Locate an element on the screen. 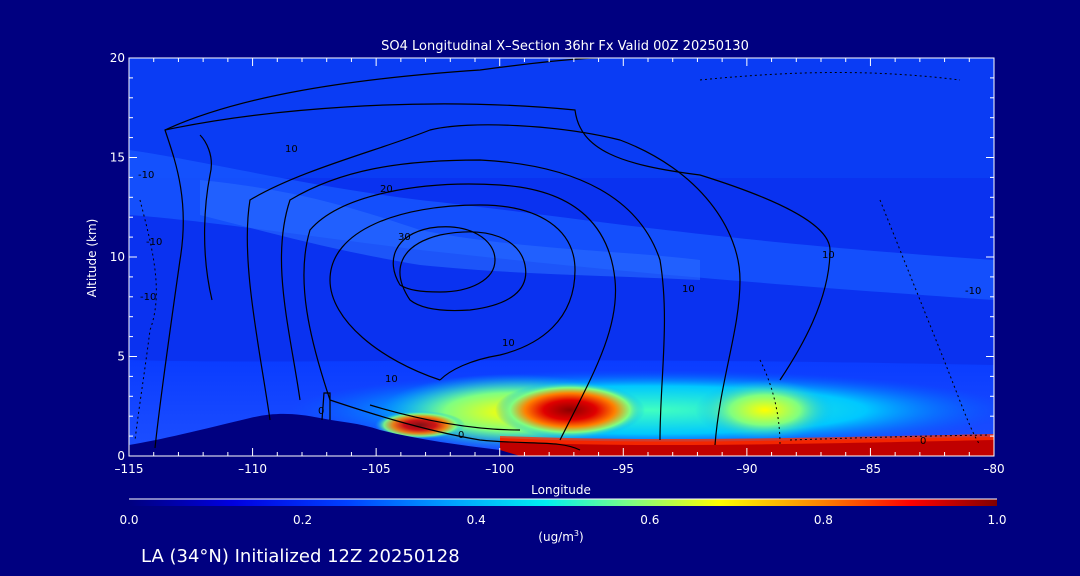 Image resolution: width=1080 pixels, height=576 pixels. y-tick-label: 20 is located at coordinates (117, 58).